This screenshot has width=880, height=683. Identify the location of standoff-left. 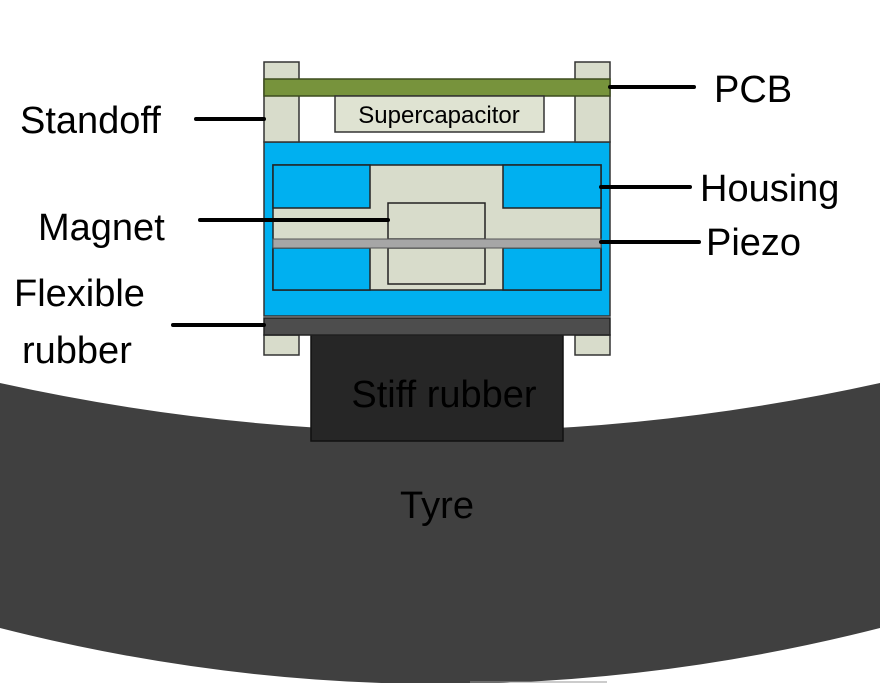
(281, 102).